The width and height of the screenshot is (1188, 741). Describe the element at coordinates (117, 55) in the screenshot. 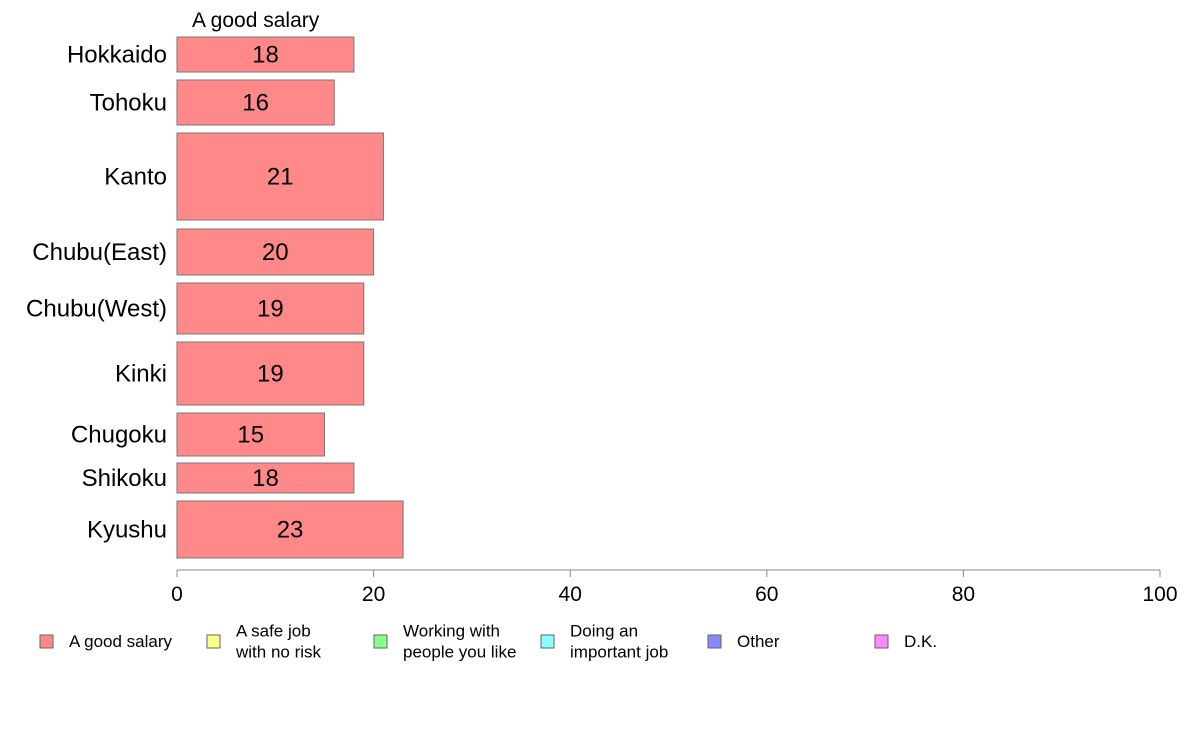

I see `category-label: Hokkaido` at that location.